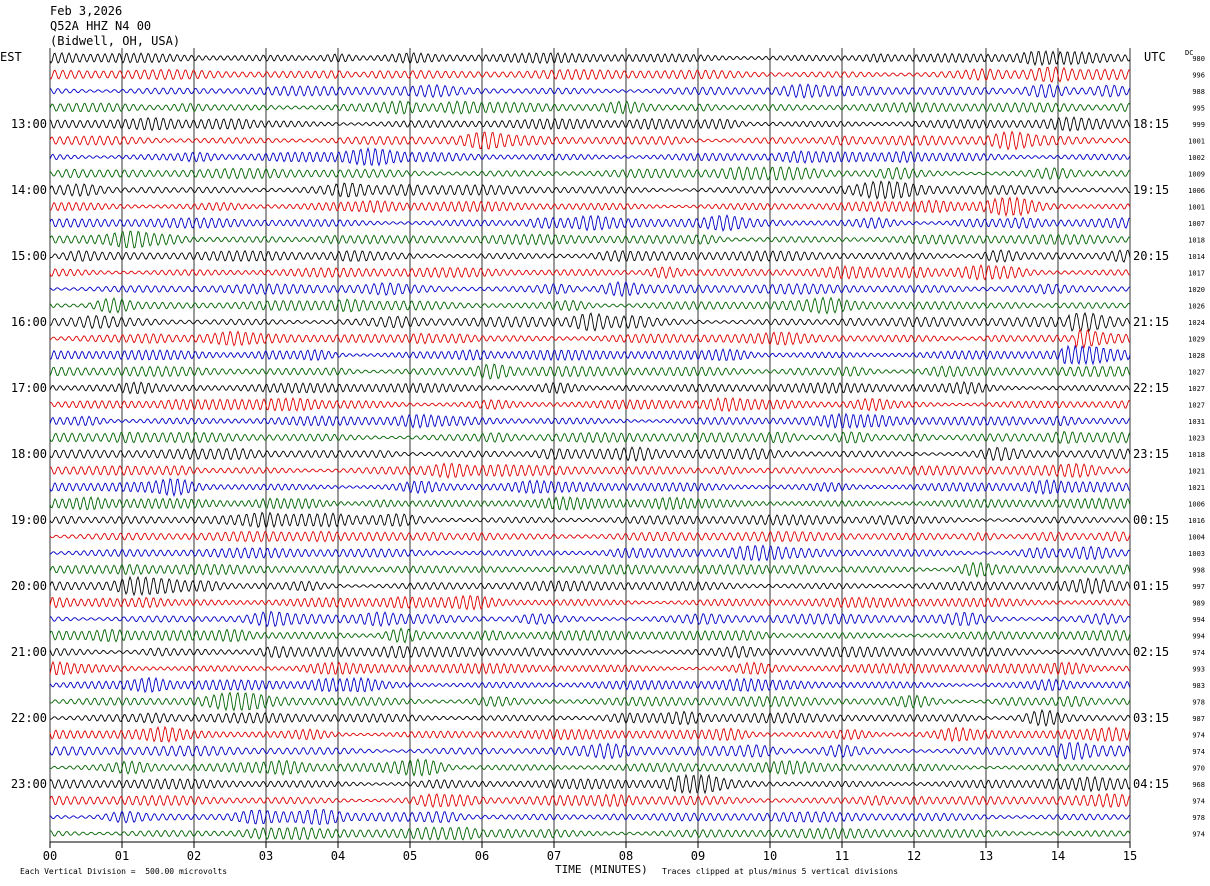 Image resolution: width=1210 pixels, height=886 pixels. Describe the element at coordinates (1151, 256) in the screenshot. I see `right-hour-label: 20:15` at that location.